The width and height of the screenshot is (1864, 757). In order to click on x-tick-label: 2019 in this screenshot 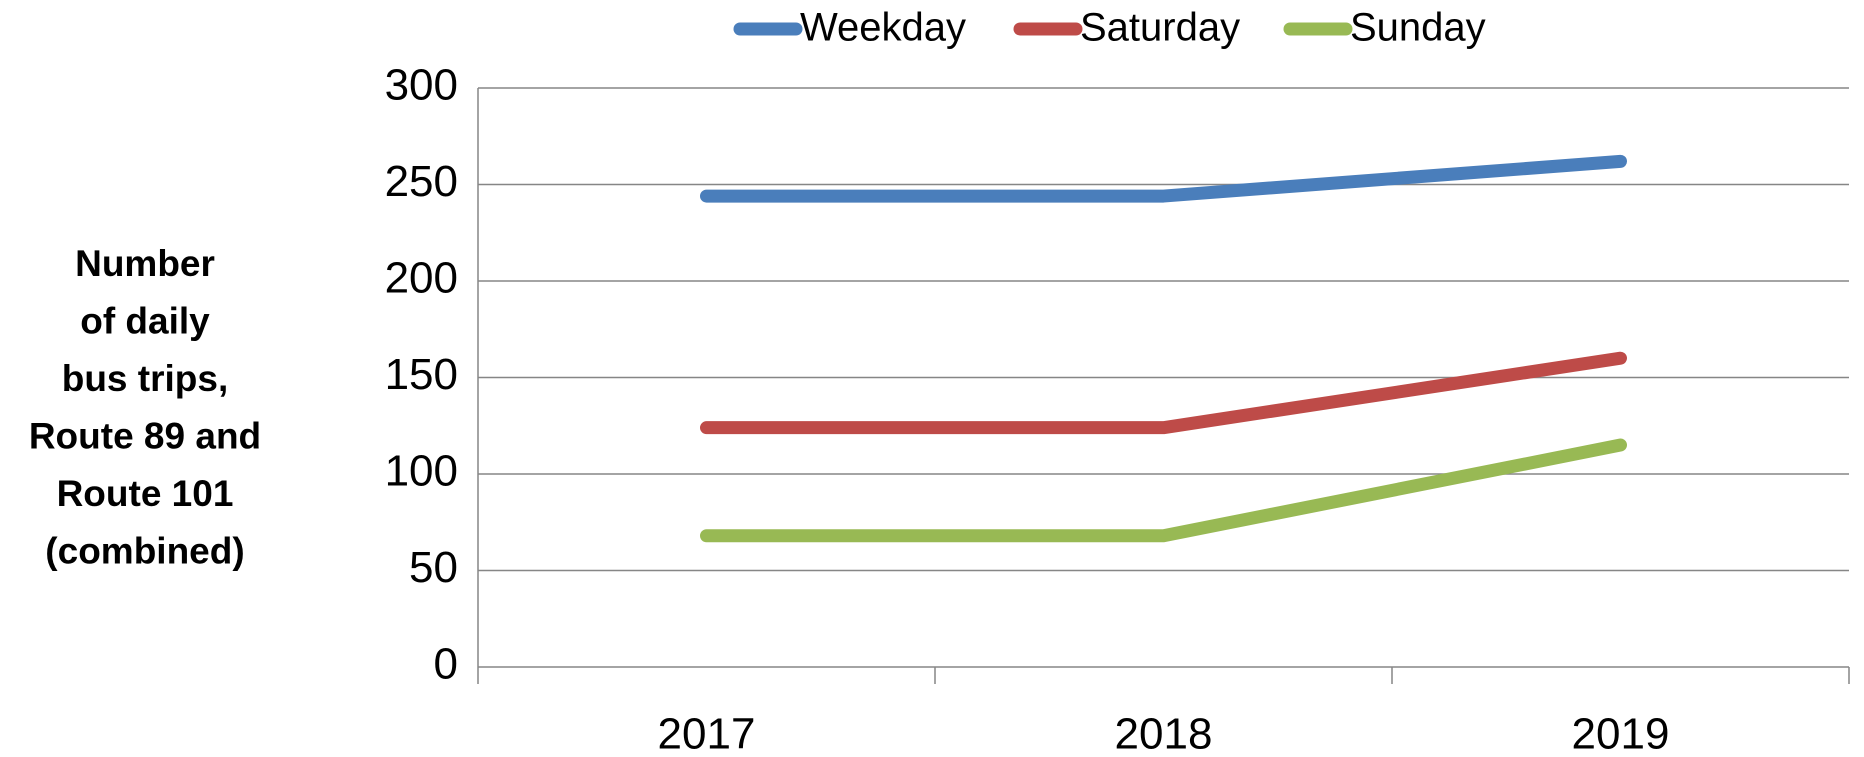, I will do `click(1621, 733)`.